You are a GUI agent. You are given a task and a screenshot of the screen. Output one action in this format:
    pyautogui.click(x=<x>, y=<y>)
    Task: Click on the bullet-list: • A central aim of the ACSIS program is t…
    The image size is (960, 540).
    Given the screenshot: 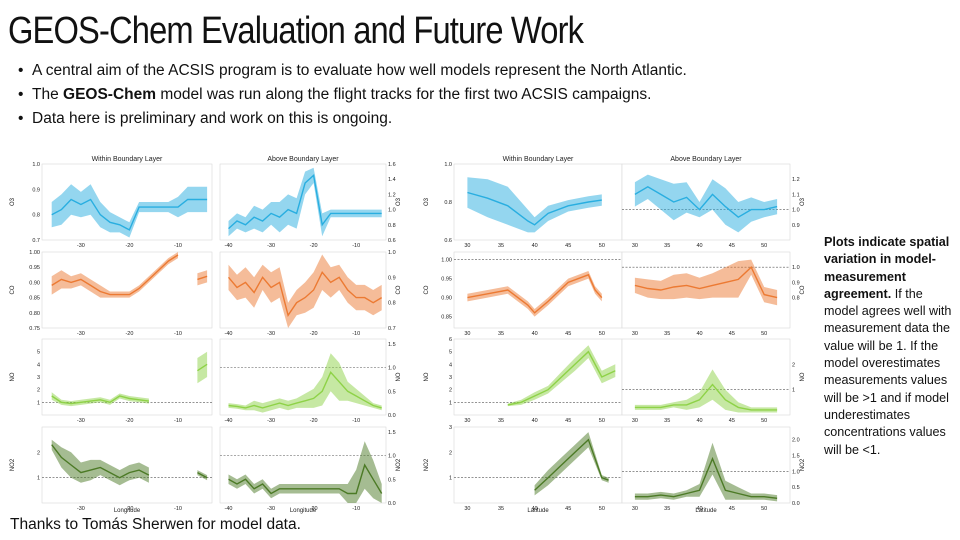 What is the action you would take?
    pyautogui.click(x=352, y=98)
    